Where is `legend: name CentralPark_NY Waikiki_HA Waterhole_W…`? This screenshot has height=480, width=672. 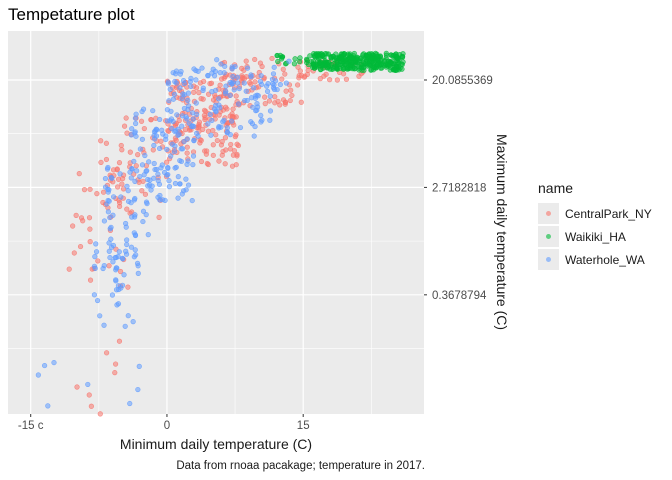
legend: name CentralPark_NY Waikiki_HA Waterhole_W… is located at coordinates (595, 225).